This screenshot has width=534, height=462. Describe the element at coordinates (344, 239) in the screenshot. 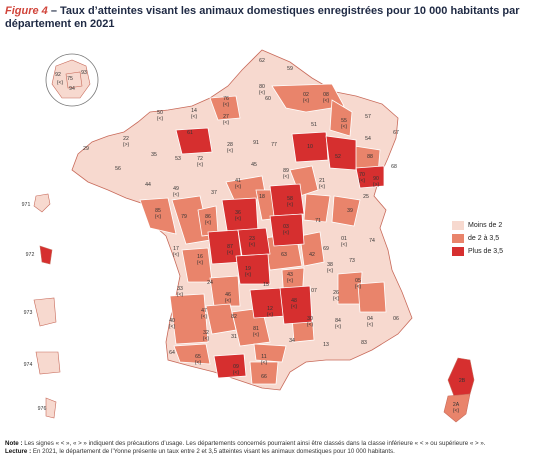

I see `dept-label-01: 01` at that location.